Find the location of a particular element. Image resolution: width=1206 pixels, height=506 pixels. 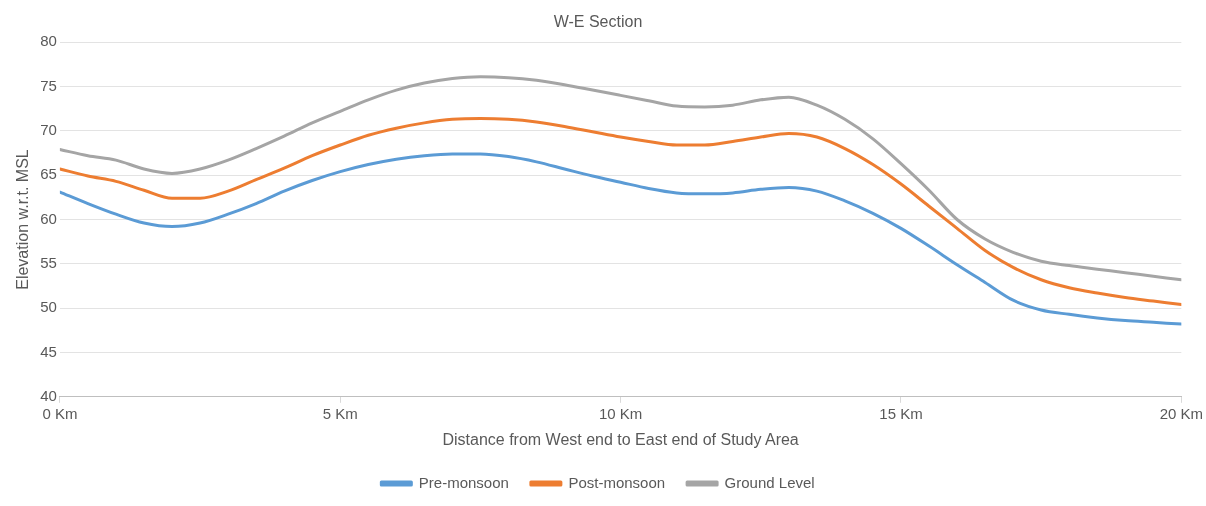

legend-label: Pre-monsoon is located at coordinates (463, 482).